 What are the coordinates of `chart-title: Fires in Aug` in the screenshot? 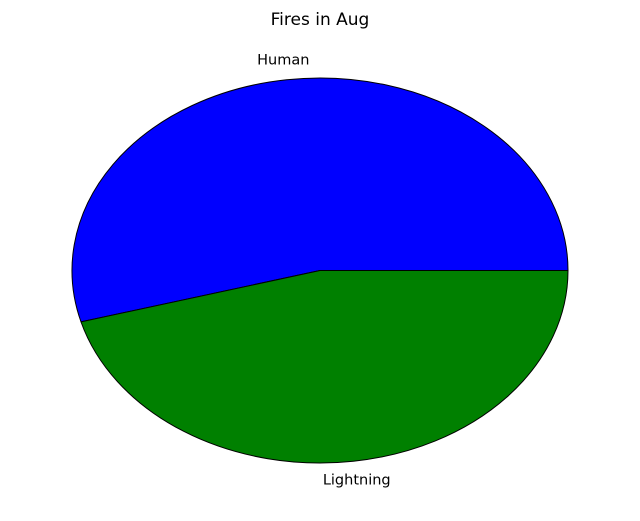 It's located at (320, 20).